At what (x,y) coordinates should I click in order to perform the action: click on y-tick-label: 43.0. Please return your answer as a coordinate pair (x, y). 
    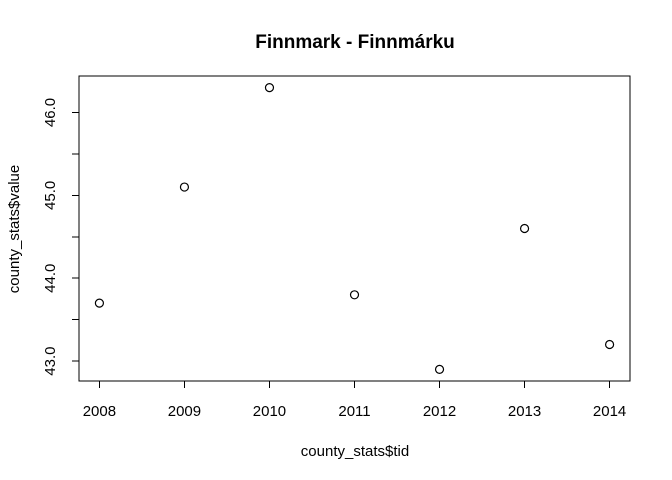
    Looking at the image, I should click on (50, 361).